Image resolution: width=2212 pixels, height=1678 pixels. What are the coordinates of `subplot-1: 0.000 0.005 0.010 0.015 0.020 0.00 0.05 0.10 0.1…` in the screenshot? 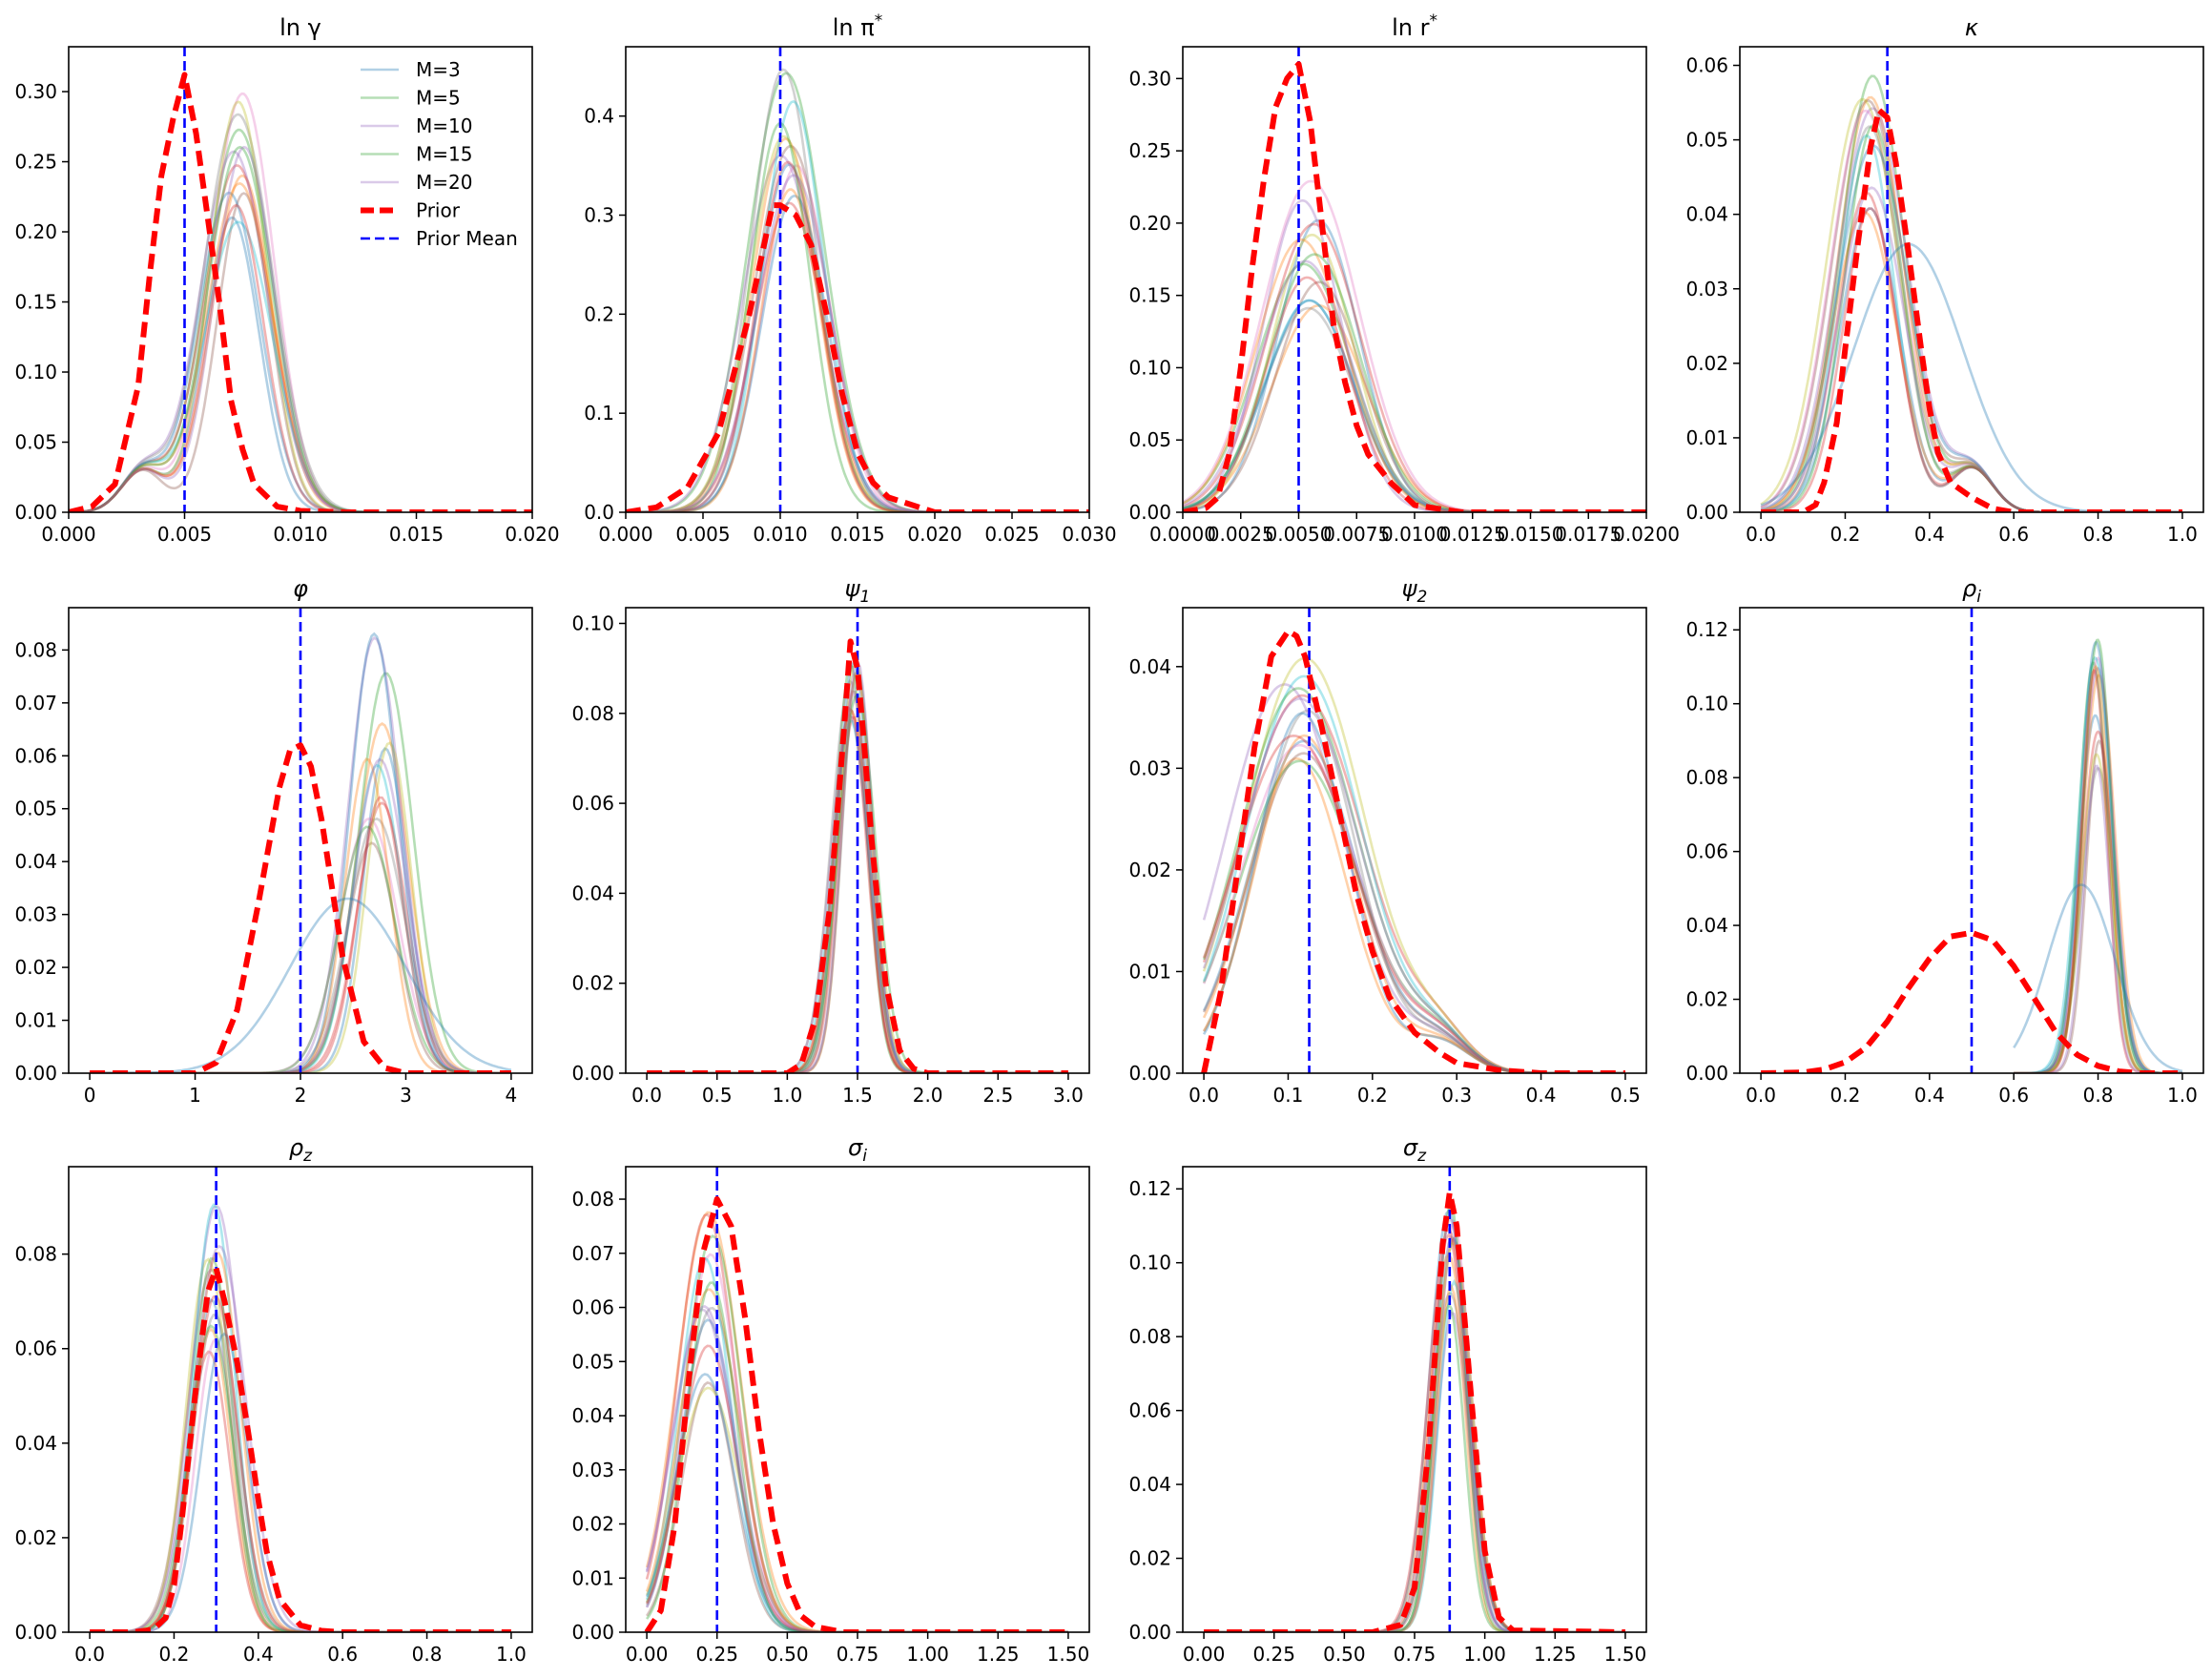 It's located at (286, 280).